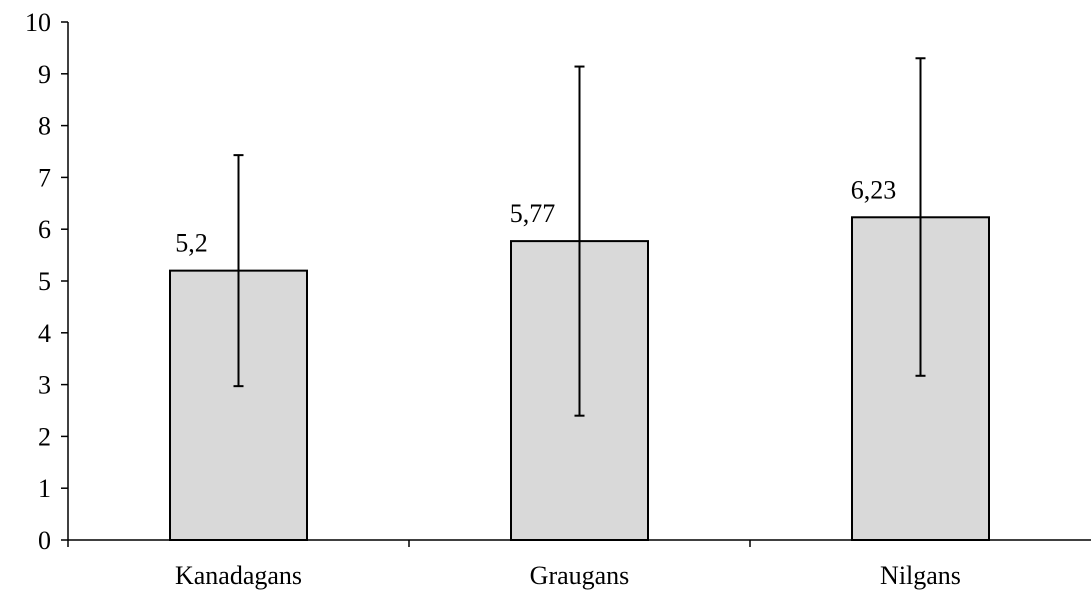 This screenshot has width=1091, height=594. What do you see at coordinates (920, 575) in the screenshot?
I see `x-category-label: Nilgans` at bounding box center [920, 575].